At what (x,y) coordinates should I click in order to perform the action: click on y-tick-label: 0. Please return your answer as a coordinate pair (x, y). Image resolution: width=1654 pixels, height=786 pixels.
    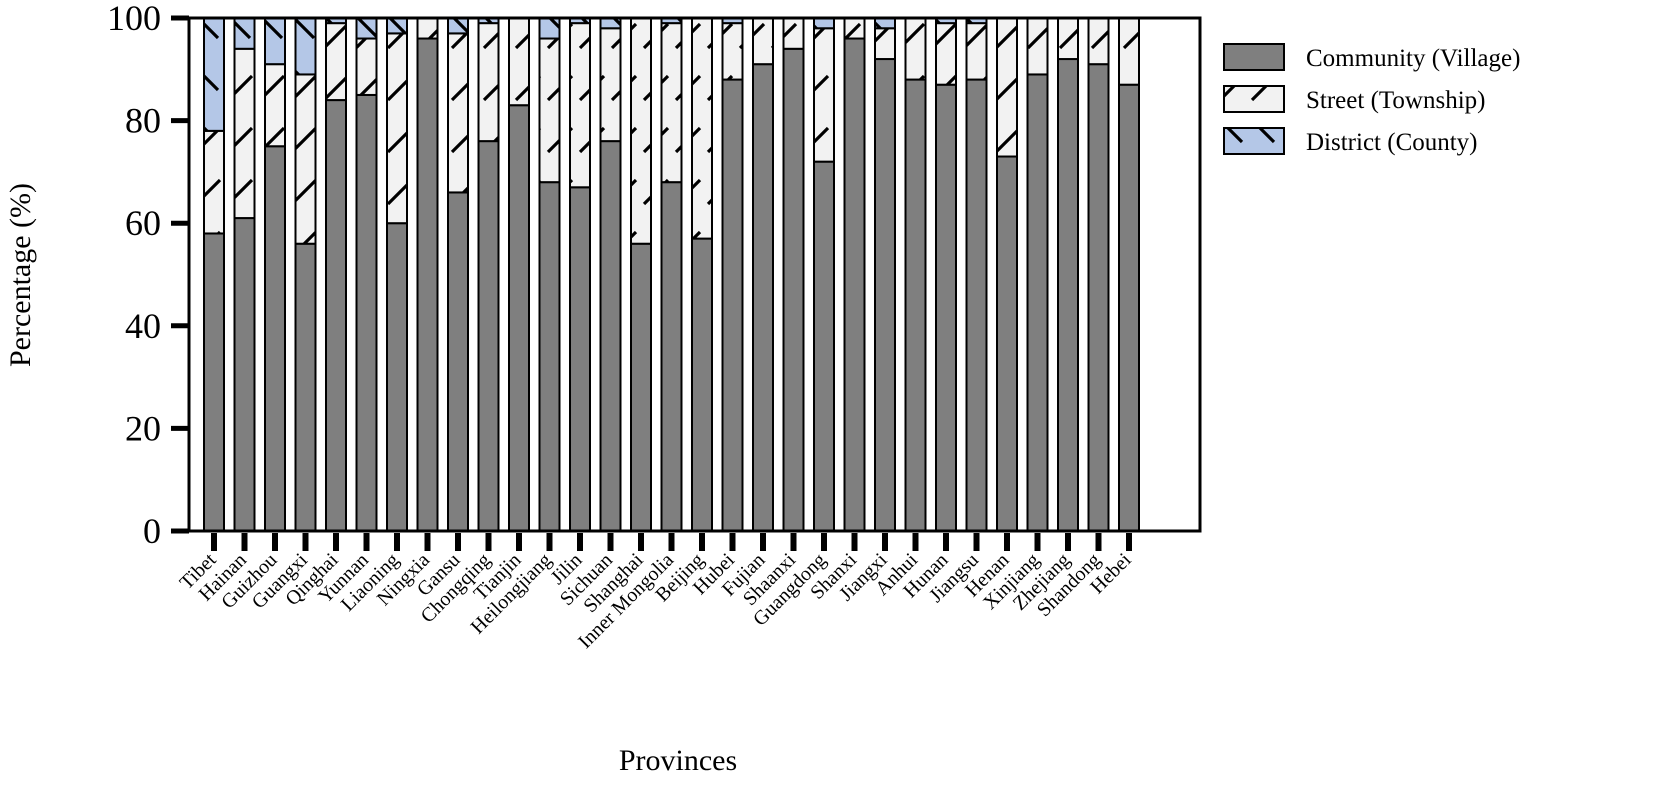
    Looking at the image, I should click on (152, 531).